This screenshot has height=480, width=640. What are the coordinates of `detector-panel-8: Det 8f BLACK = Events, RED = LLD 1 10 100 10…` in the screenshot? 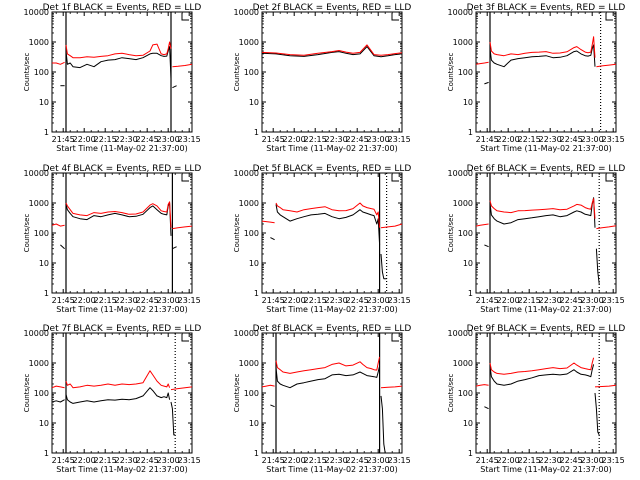 It's located at (322, 399).